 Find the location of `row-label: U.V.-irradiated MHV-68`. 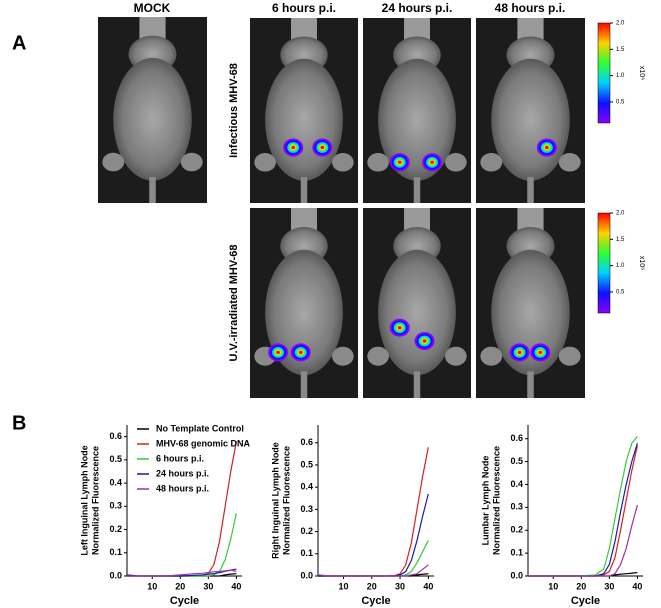

row-label: U.V.-irradiated MHV-68 is located at coordinates (234, 303).